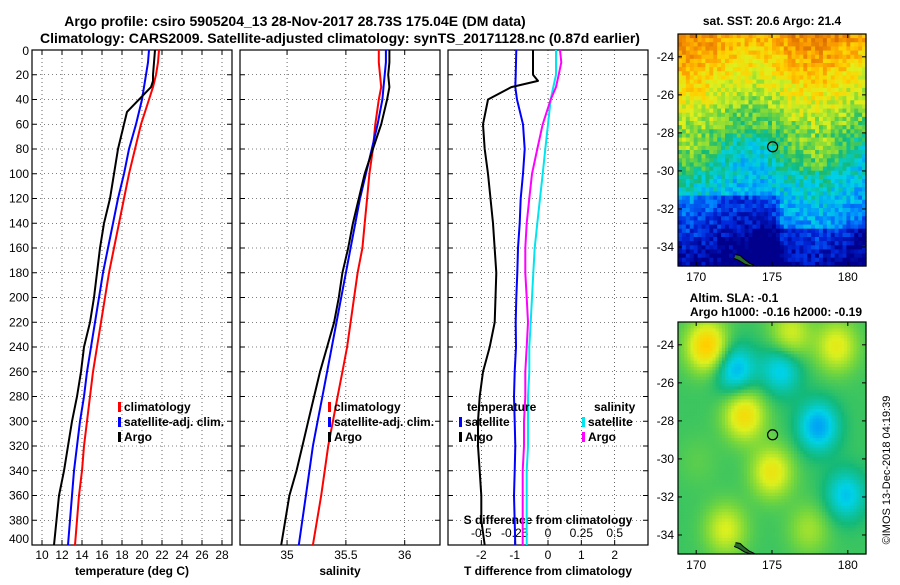  Describe the element at coordinates (119, 407) in the screenshot. I see `temp-legend-0-swatch` at that location.